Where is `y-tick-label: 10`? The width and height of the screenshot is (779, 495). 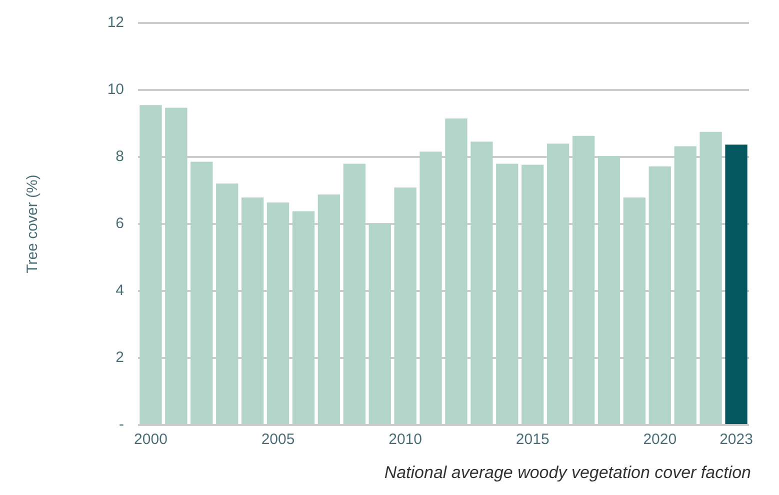
y-tick-label: 10 is located at coordinates (115, 89).